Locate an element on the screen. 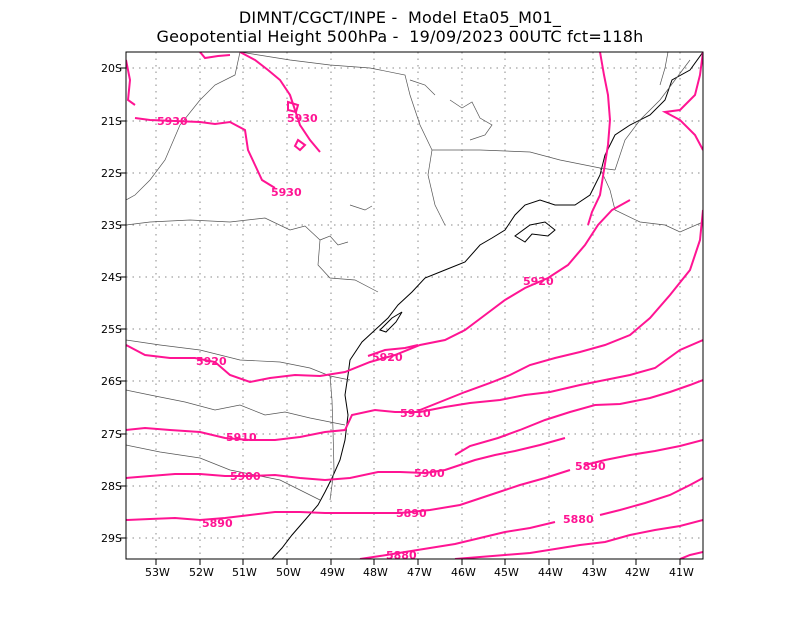 The height and width of the screenshot is (618, 800). lat-tick-label: 27S is located at coordinates (111, 434).